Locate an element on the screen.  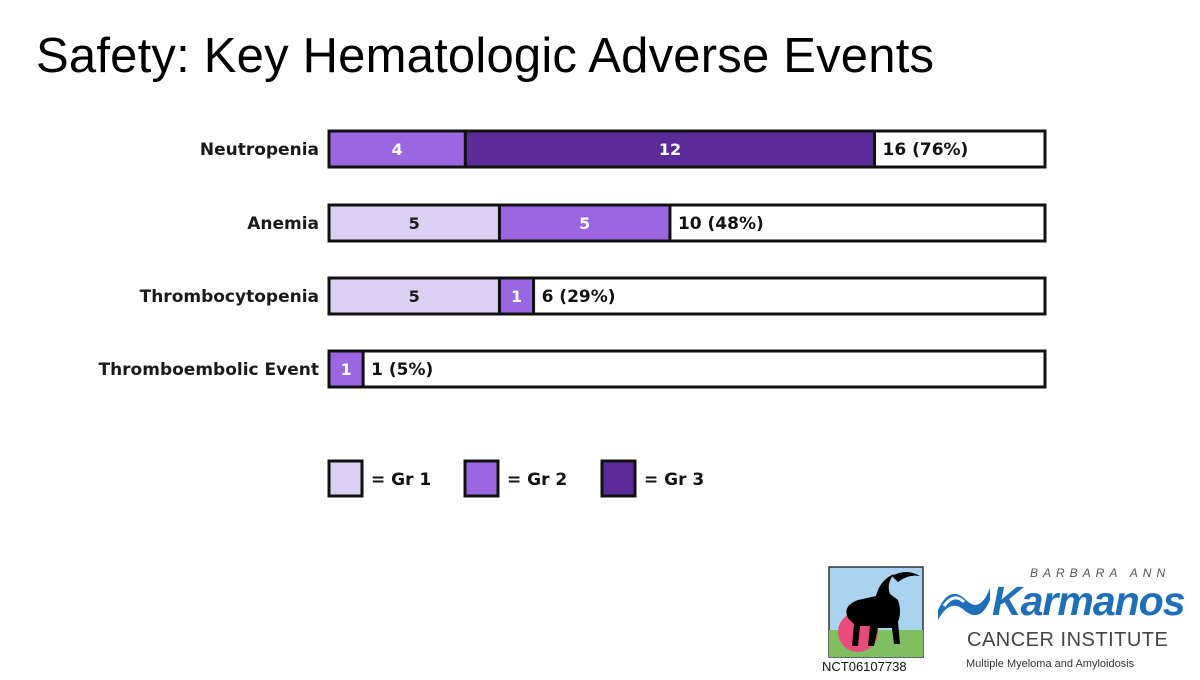
total-label: 1 (5%) is located at coordinates (402, 370).